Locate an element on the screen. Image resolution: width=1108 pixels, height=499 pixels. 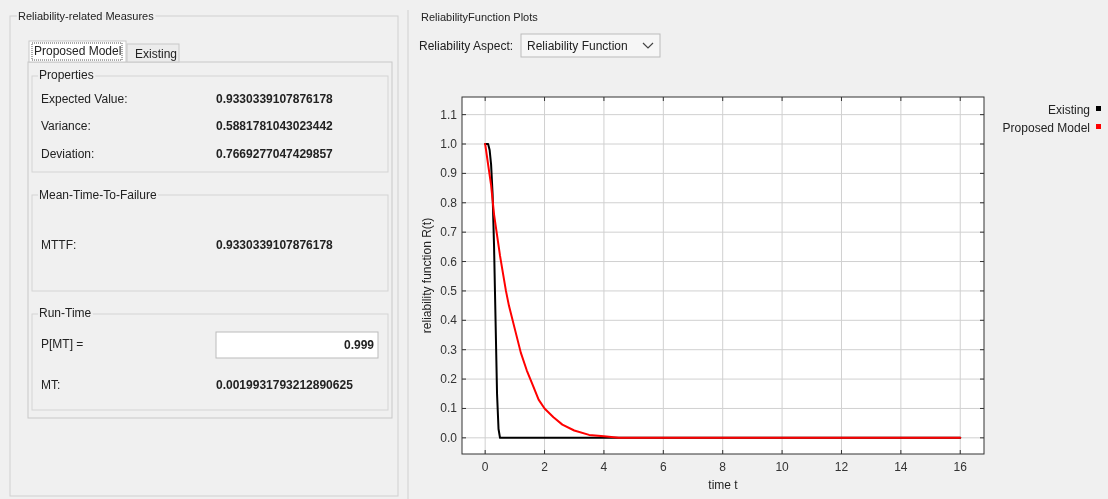
y-tick-label: 0.2 is located at coordinates (449, 379).